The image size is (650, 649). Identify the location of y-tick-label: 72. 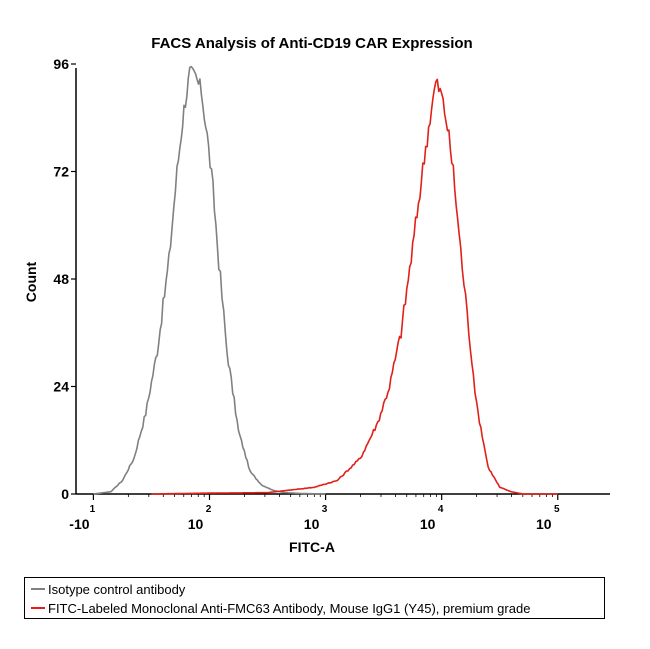
(61, 172).